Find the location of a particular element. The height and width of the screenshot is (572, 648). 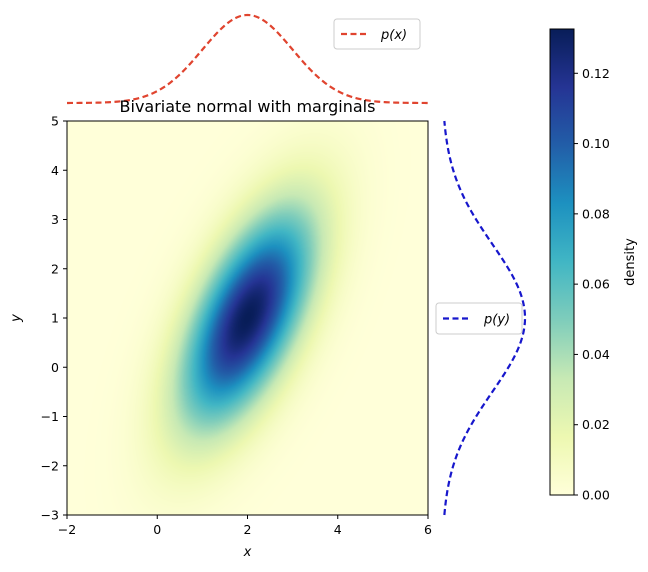

x-tick-label: 6 is located at coordinates (428, 529).